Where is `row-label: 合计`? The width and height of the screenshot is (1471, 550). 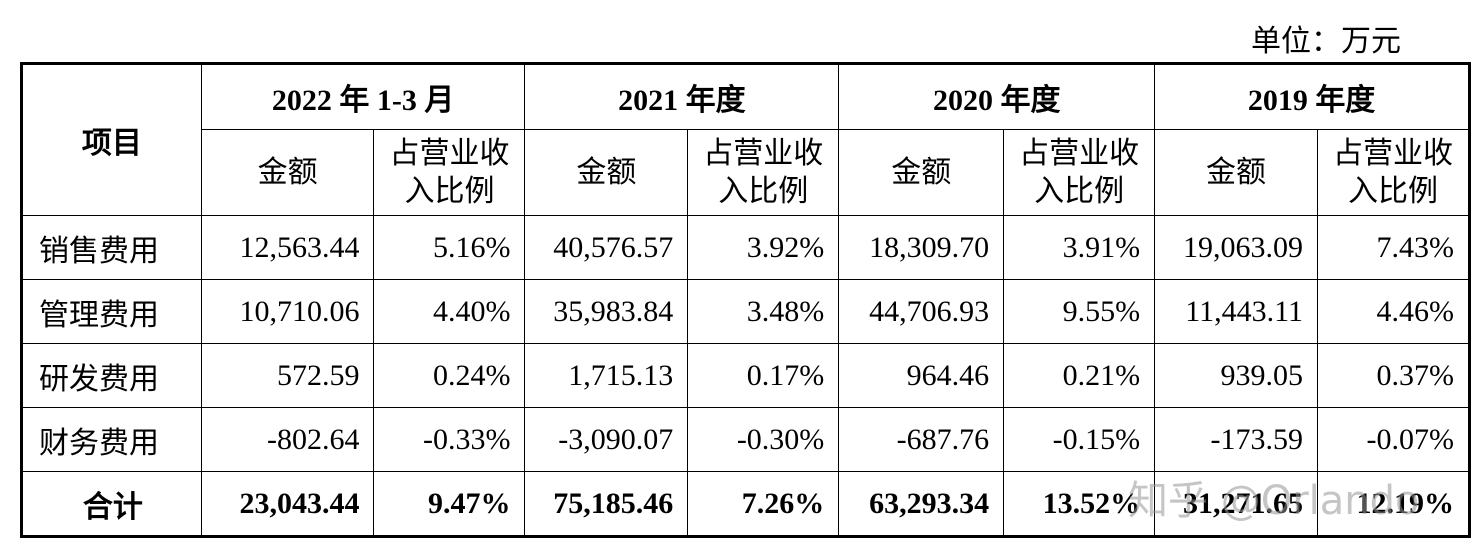 row-label: 合计 is located at coordinates (111, 504).